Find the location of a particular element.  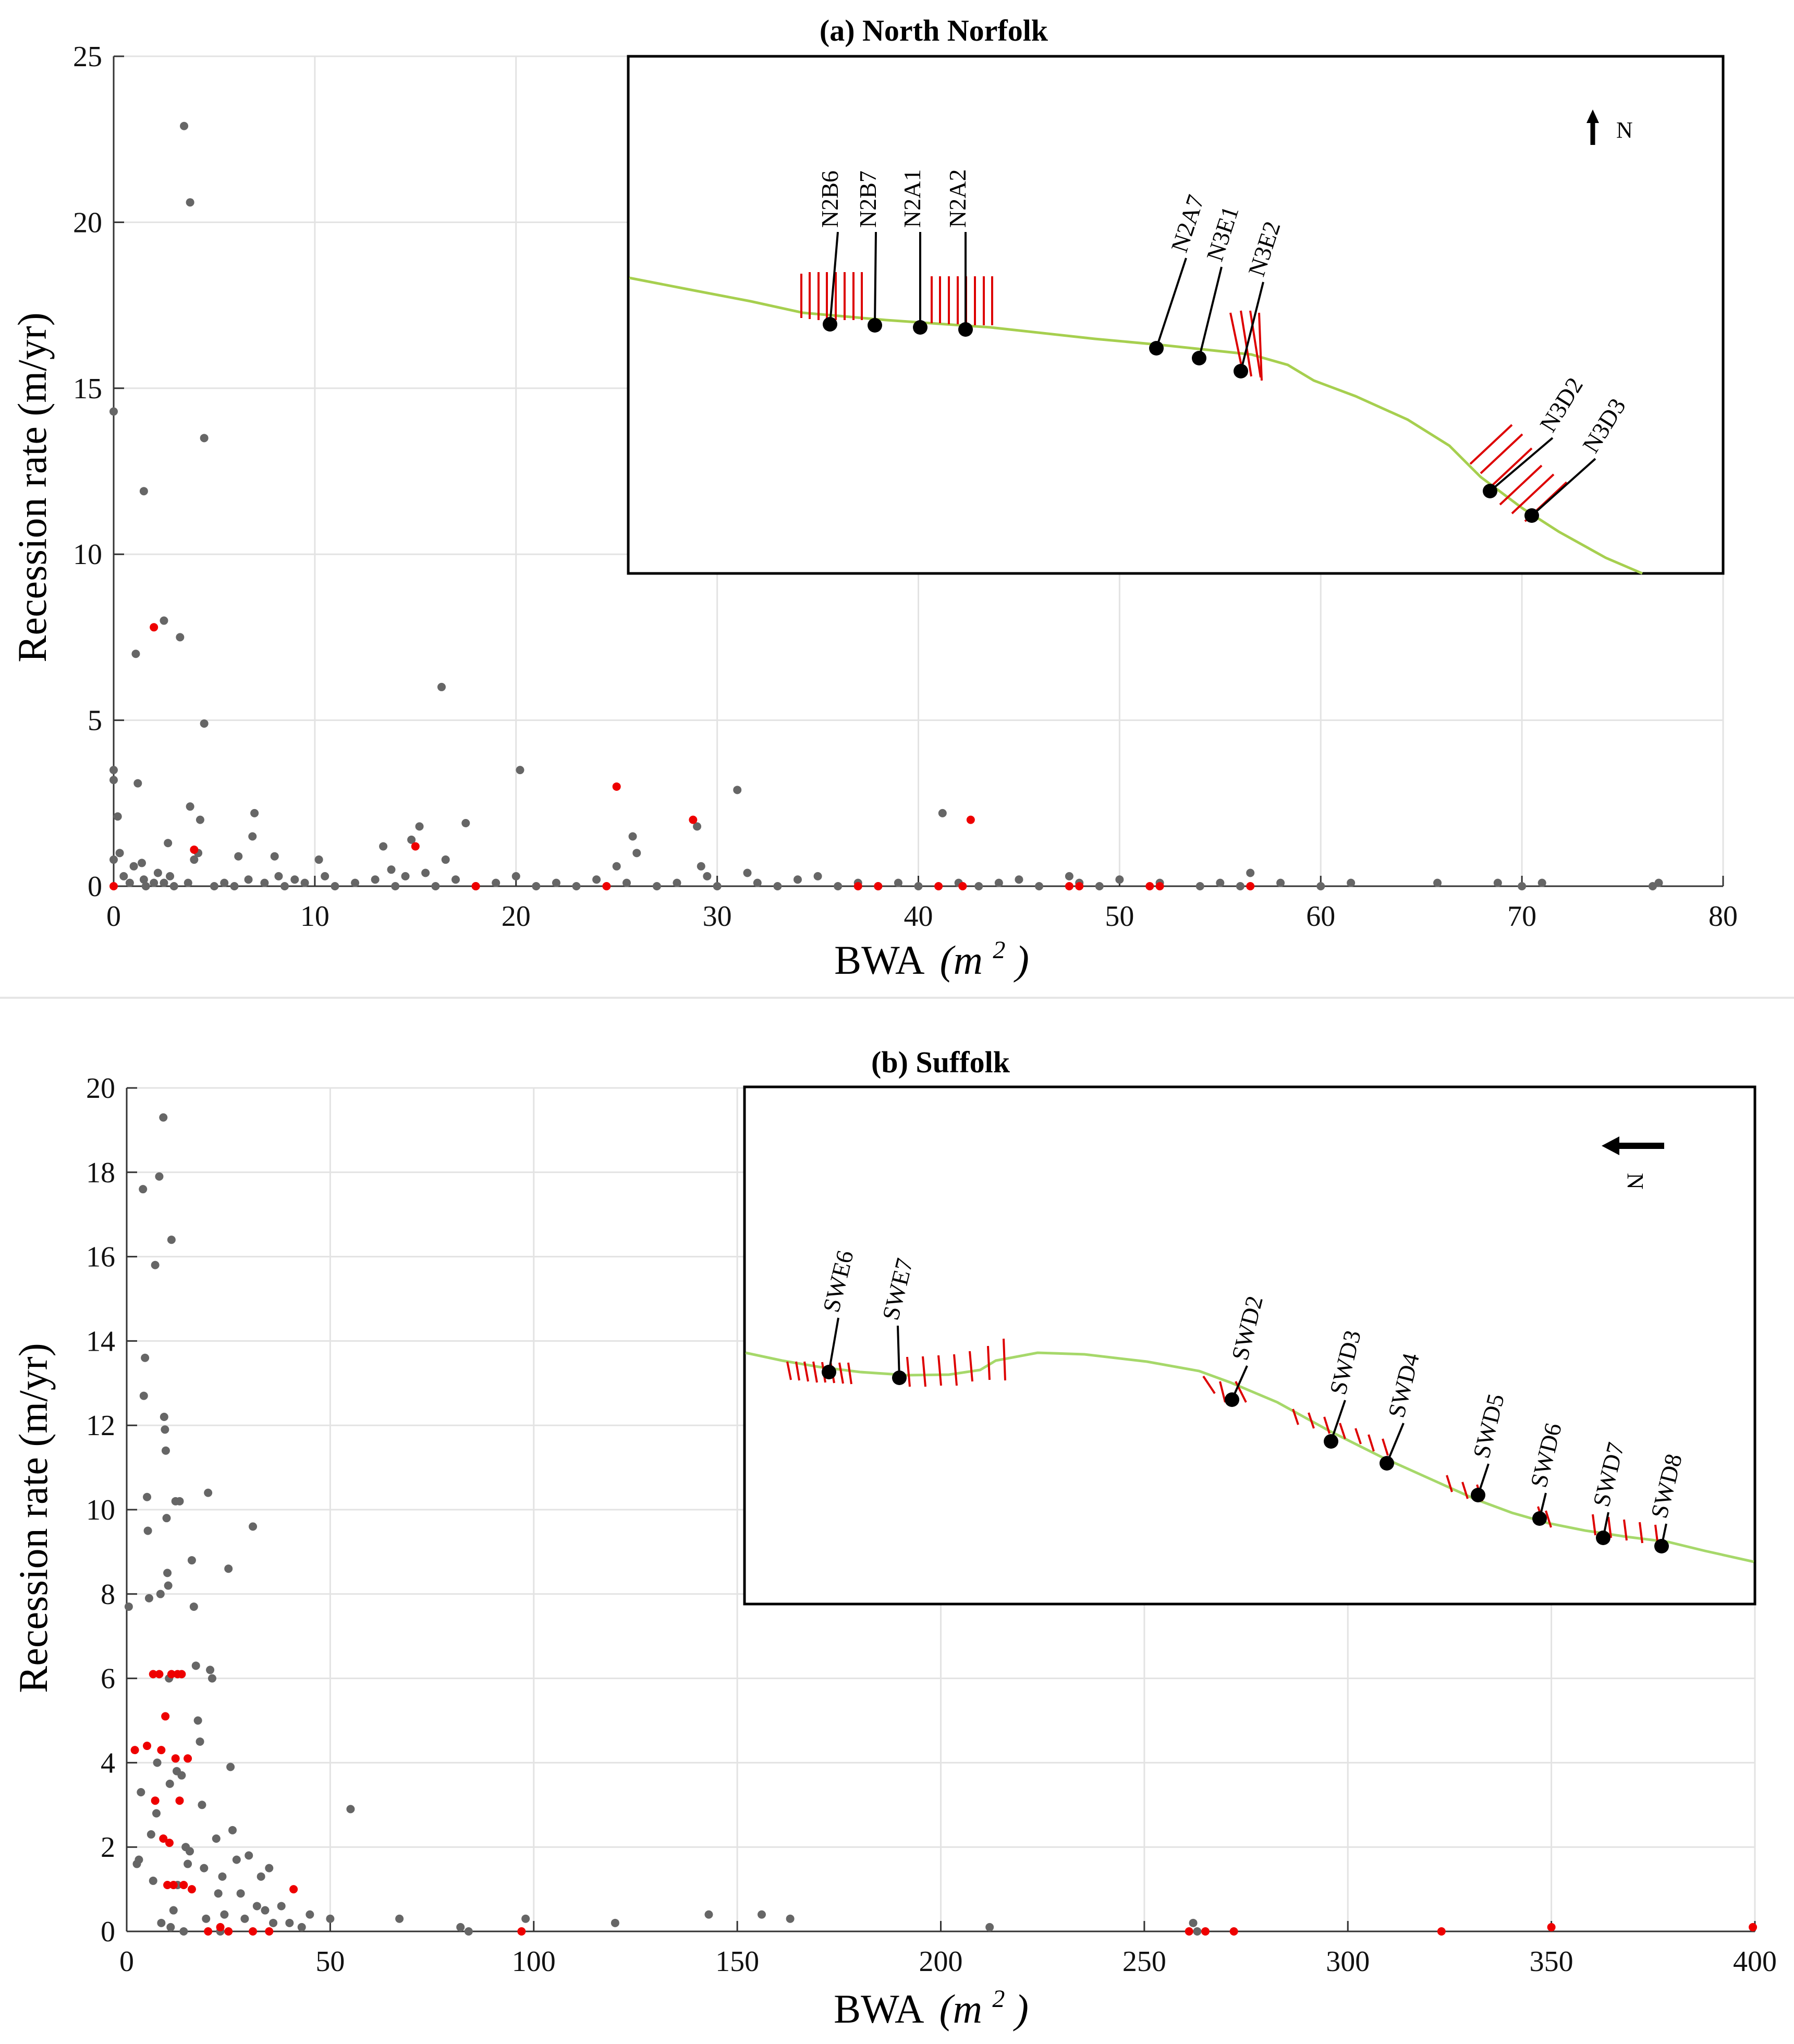

y-tick-label: 20 is located at coordinates (100, 1088).